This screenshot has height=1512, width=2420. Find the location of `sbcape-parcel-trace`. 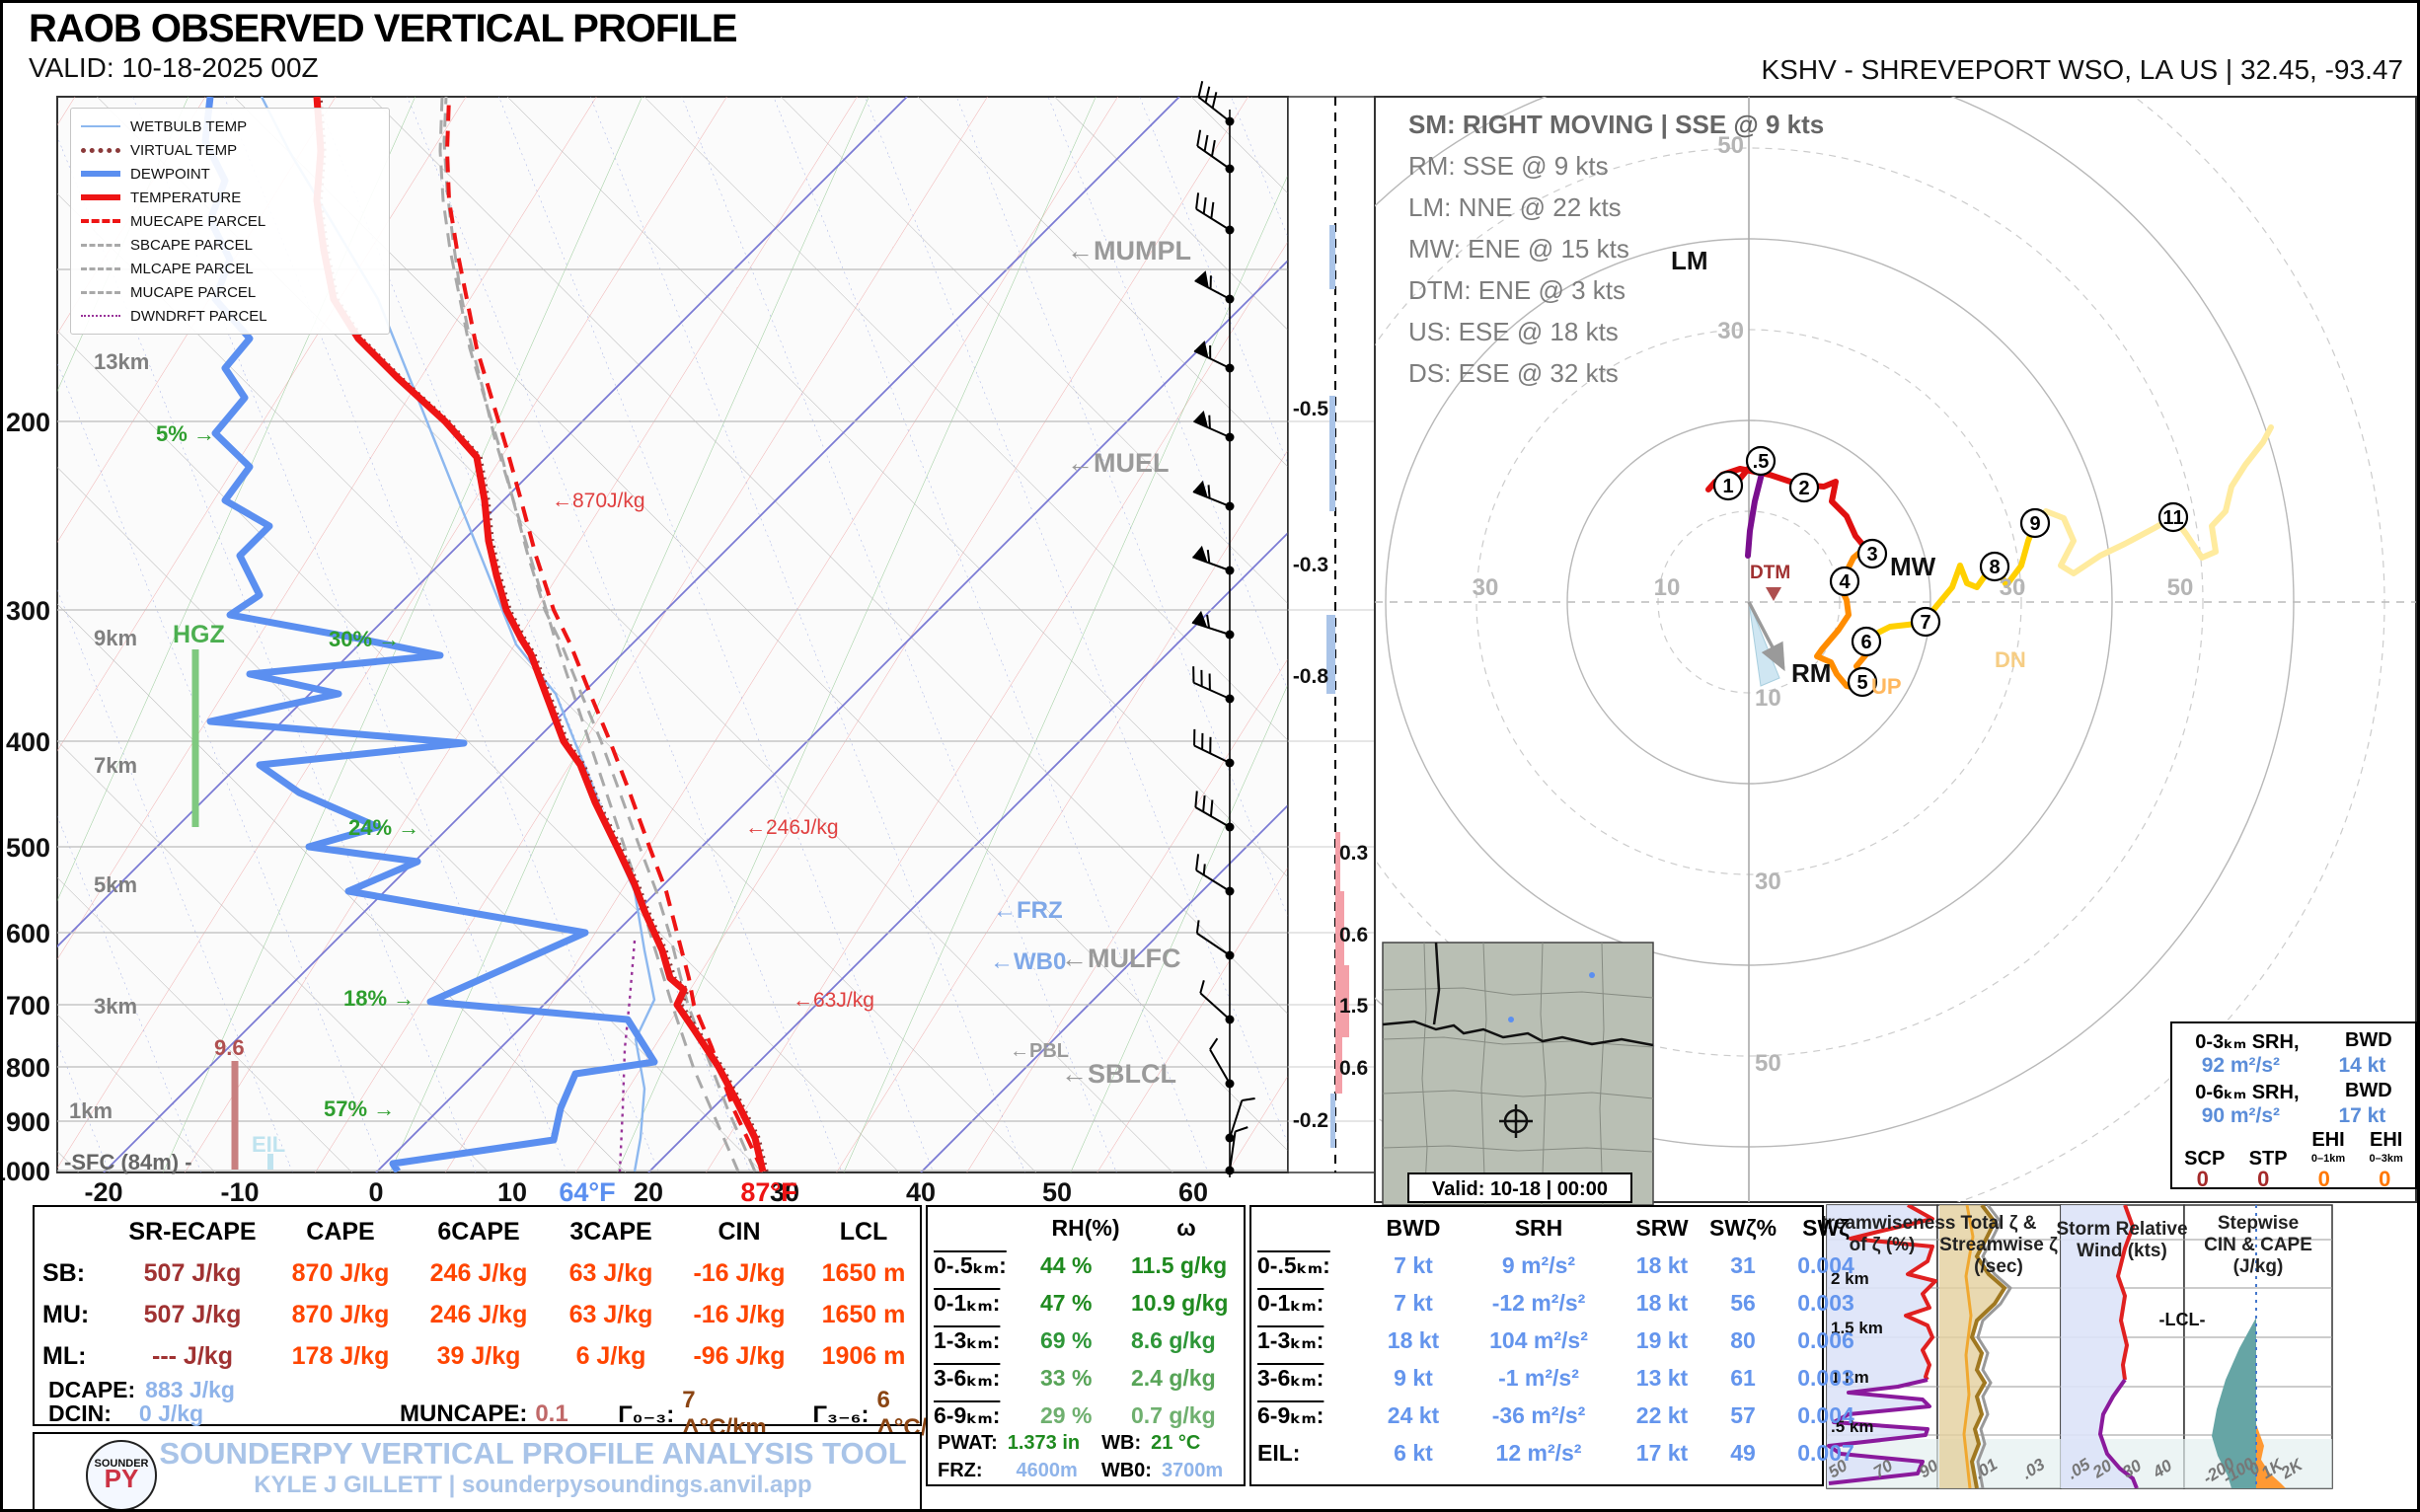

sbcape-parcel-trace is located at coordinates (597, 634).